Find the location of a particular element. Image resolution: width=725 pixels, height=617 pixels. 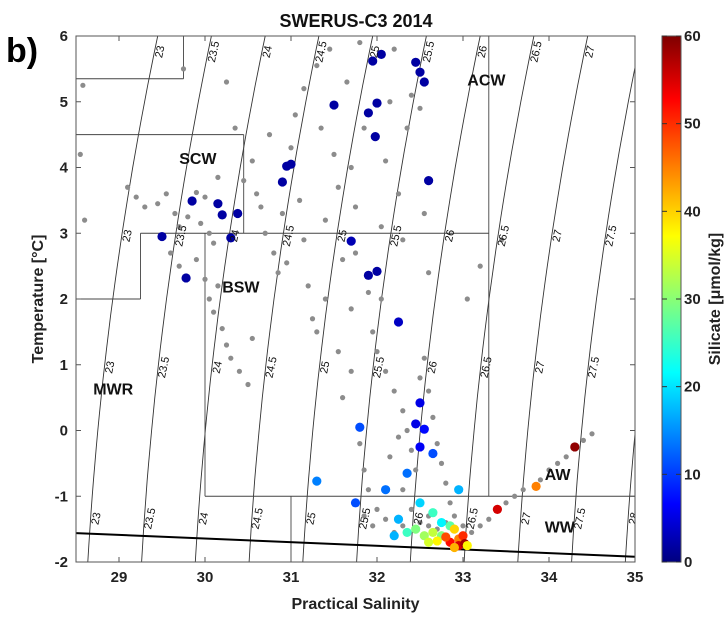

x-tick-label: 35 is located at coordinates (635, 577).